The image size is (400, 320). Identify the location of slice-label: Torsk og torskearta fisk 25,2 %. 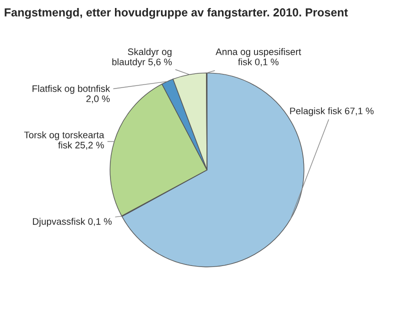
(64, 140).